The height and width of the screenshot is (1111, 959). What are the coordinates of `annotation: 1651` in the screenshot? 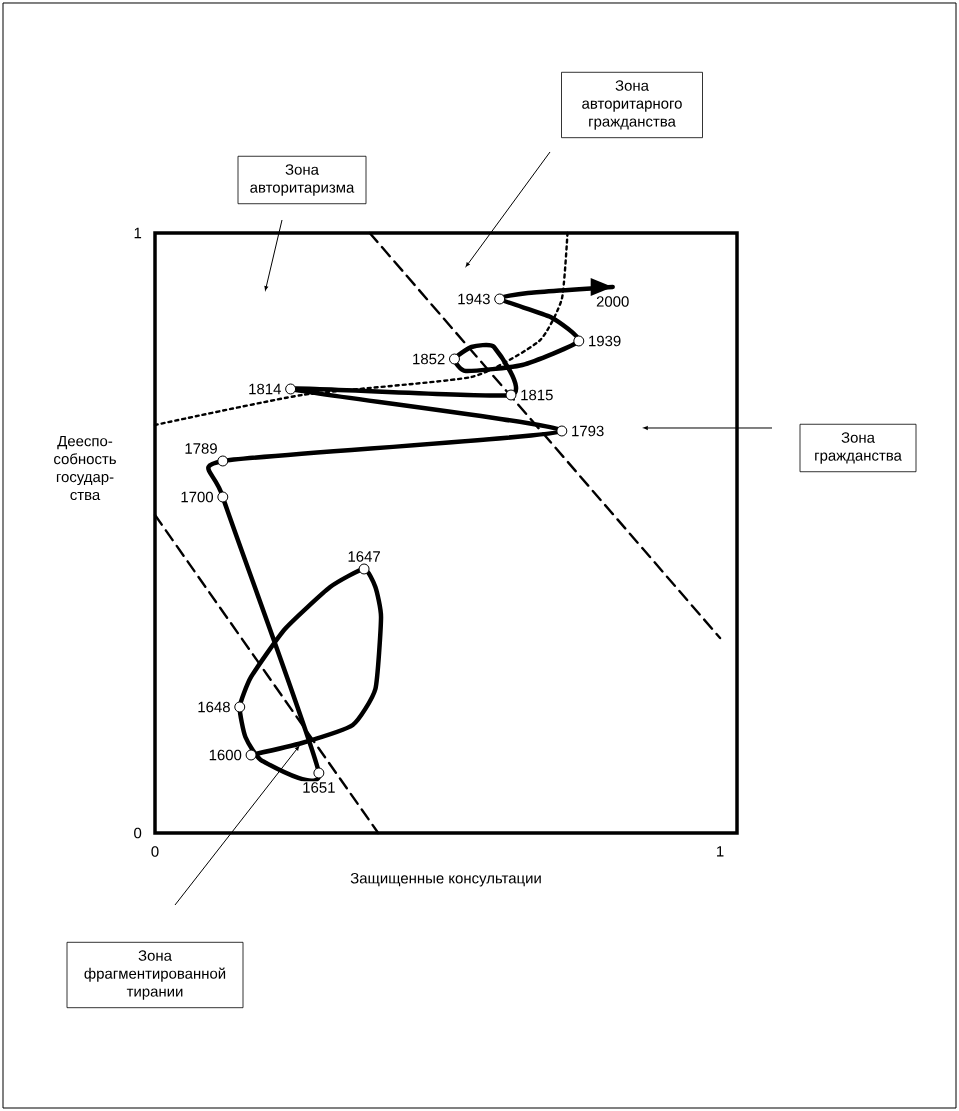 It's located at (319, 787).